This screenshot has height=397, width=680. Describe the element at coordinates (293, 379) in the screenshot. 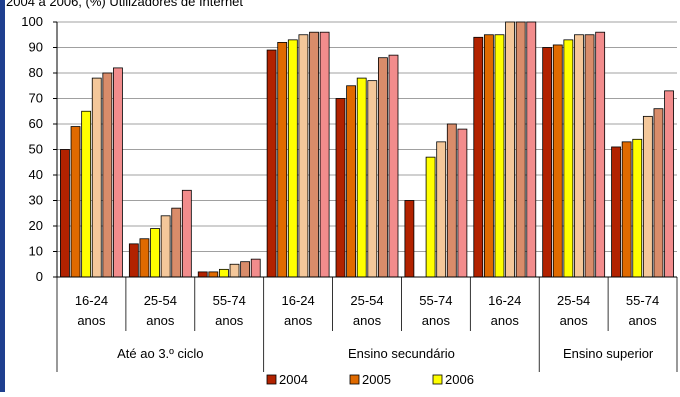

I see `legend-label: 2004` at that location.